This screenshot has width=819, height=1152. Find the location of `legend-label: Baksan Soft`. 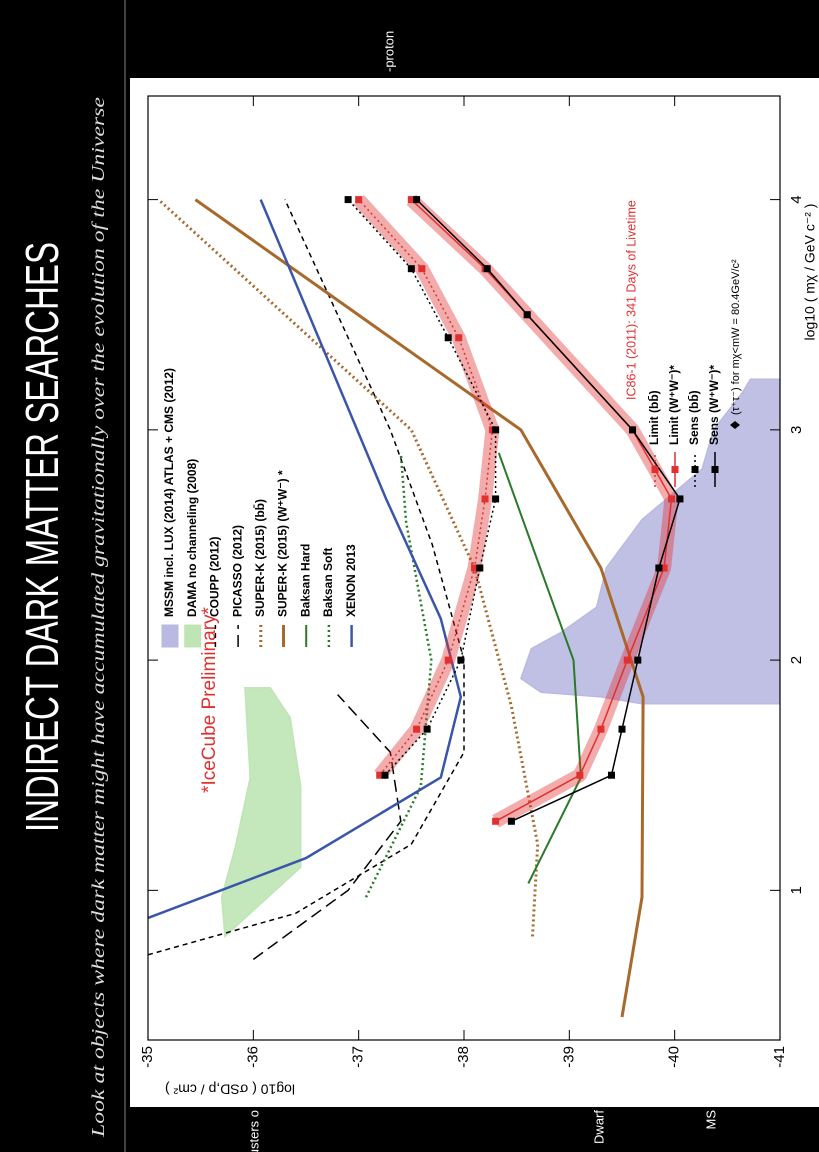

legend-label: Baksan Soft is located at coordinates (328, 582).